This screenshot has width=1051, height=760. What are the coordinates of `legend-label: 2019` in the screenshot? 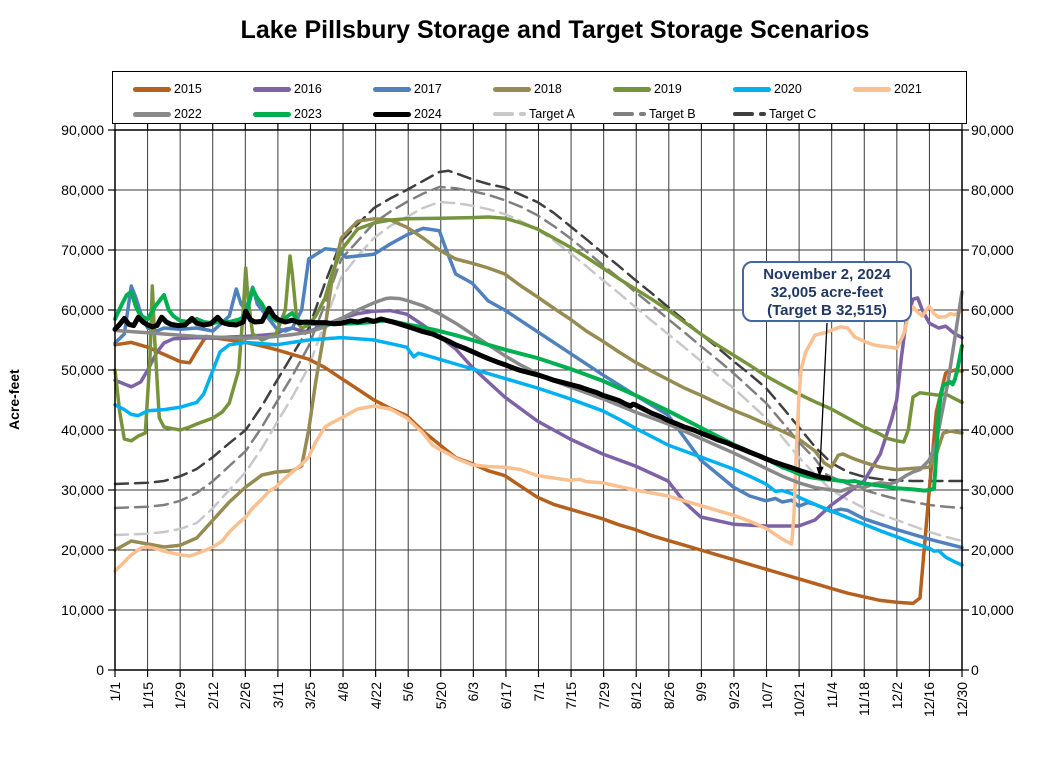 It's located at (668, 89).